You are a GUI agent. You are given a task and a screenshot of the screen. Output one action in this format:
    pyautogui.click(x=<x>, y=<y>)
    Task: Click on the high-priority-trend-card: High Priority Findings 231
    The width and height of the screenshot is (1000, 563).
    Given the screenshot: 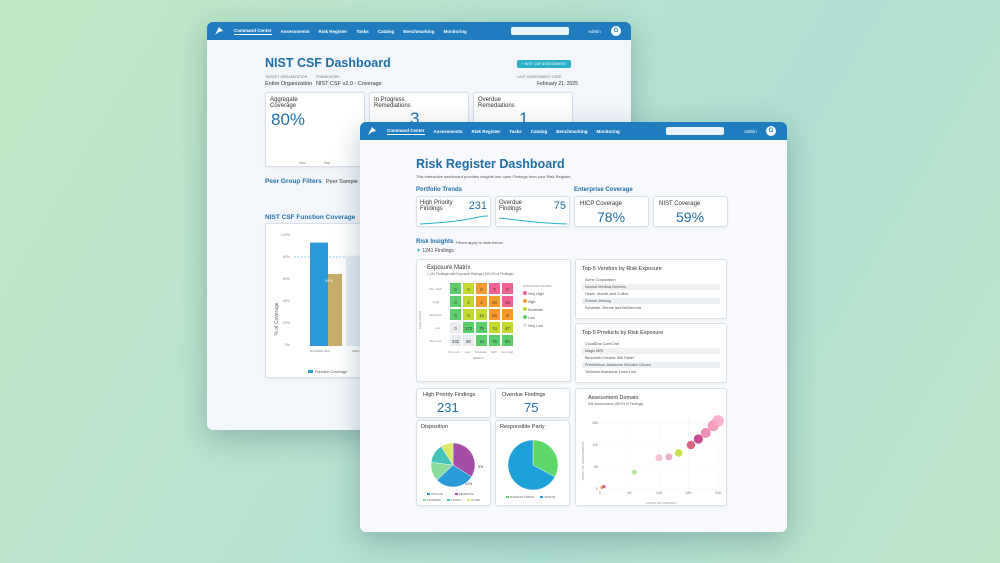 What is the action you would take?
    pyautogui.click(x=453, y=211)
    